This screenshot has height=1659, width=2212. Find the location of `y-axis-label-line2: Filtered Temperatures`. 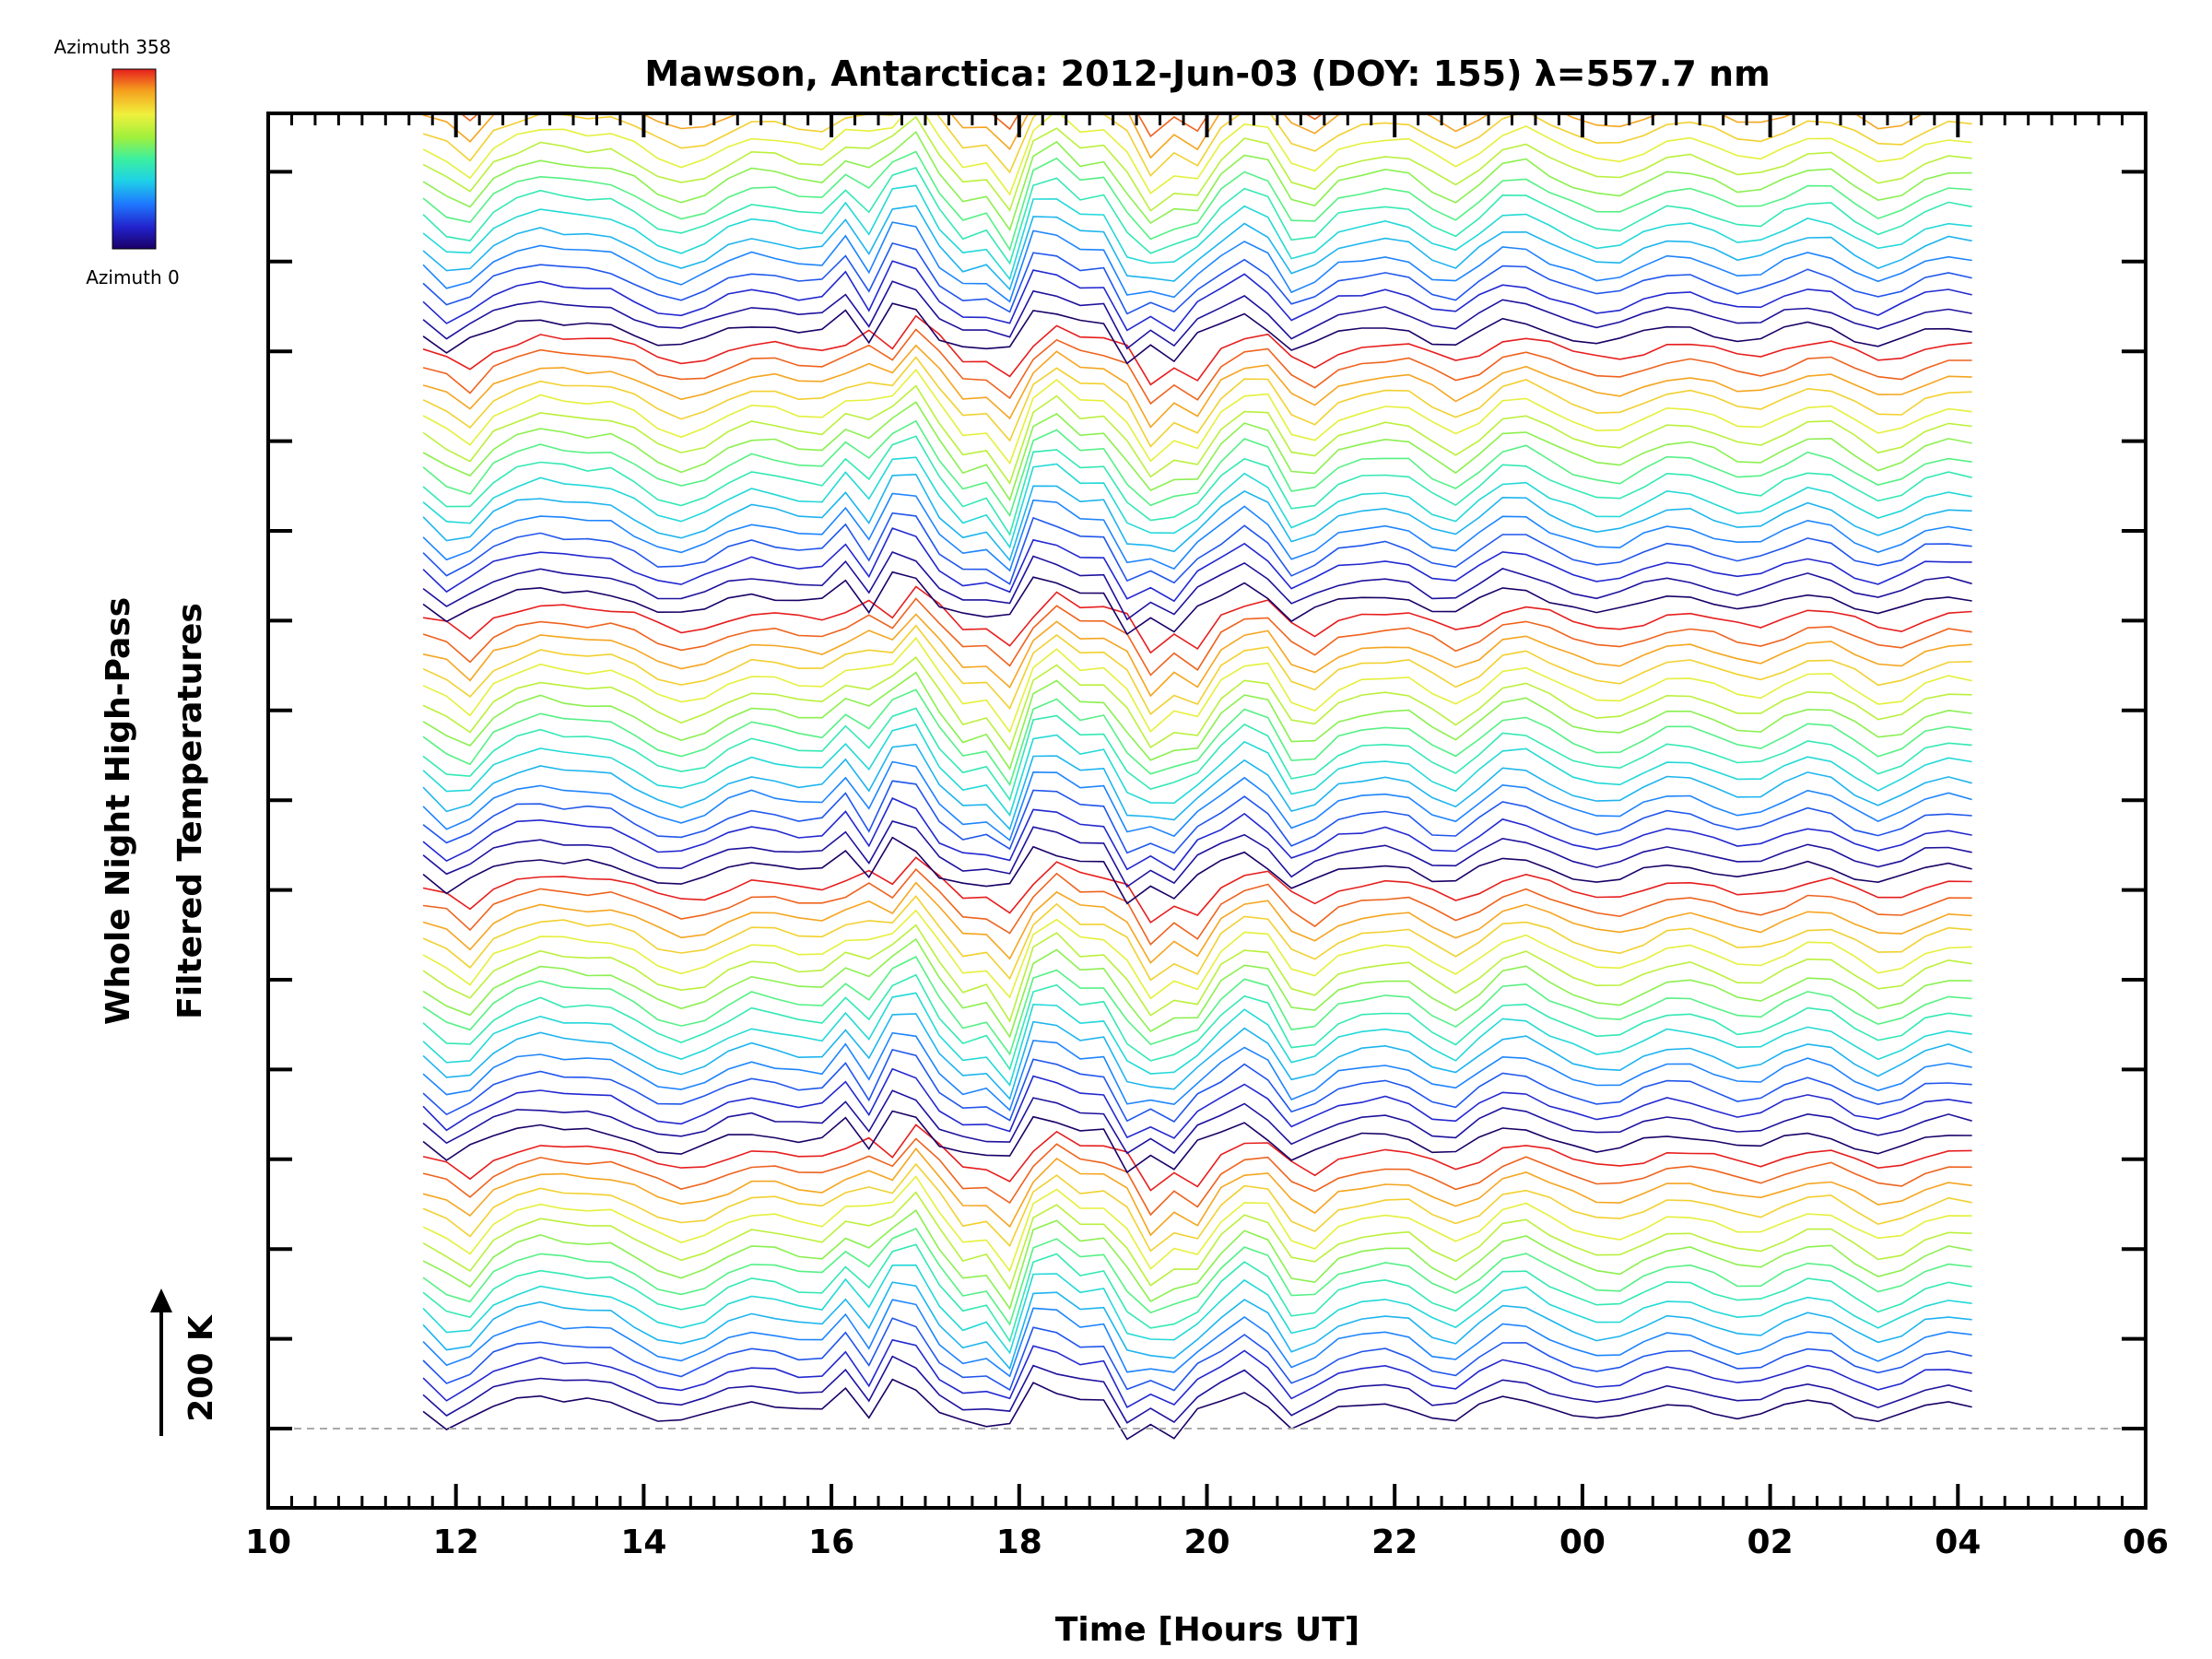

y-axis-label-line2: Filtered Temperatures is located at coordinates (190, 811).